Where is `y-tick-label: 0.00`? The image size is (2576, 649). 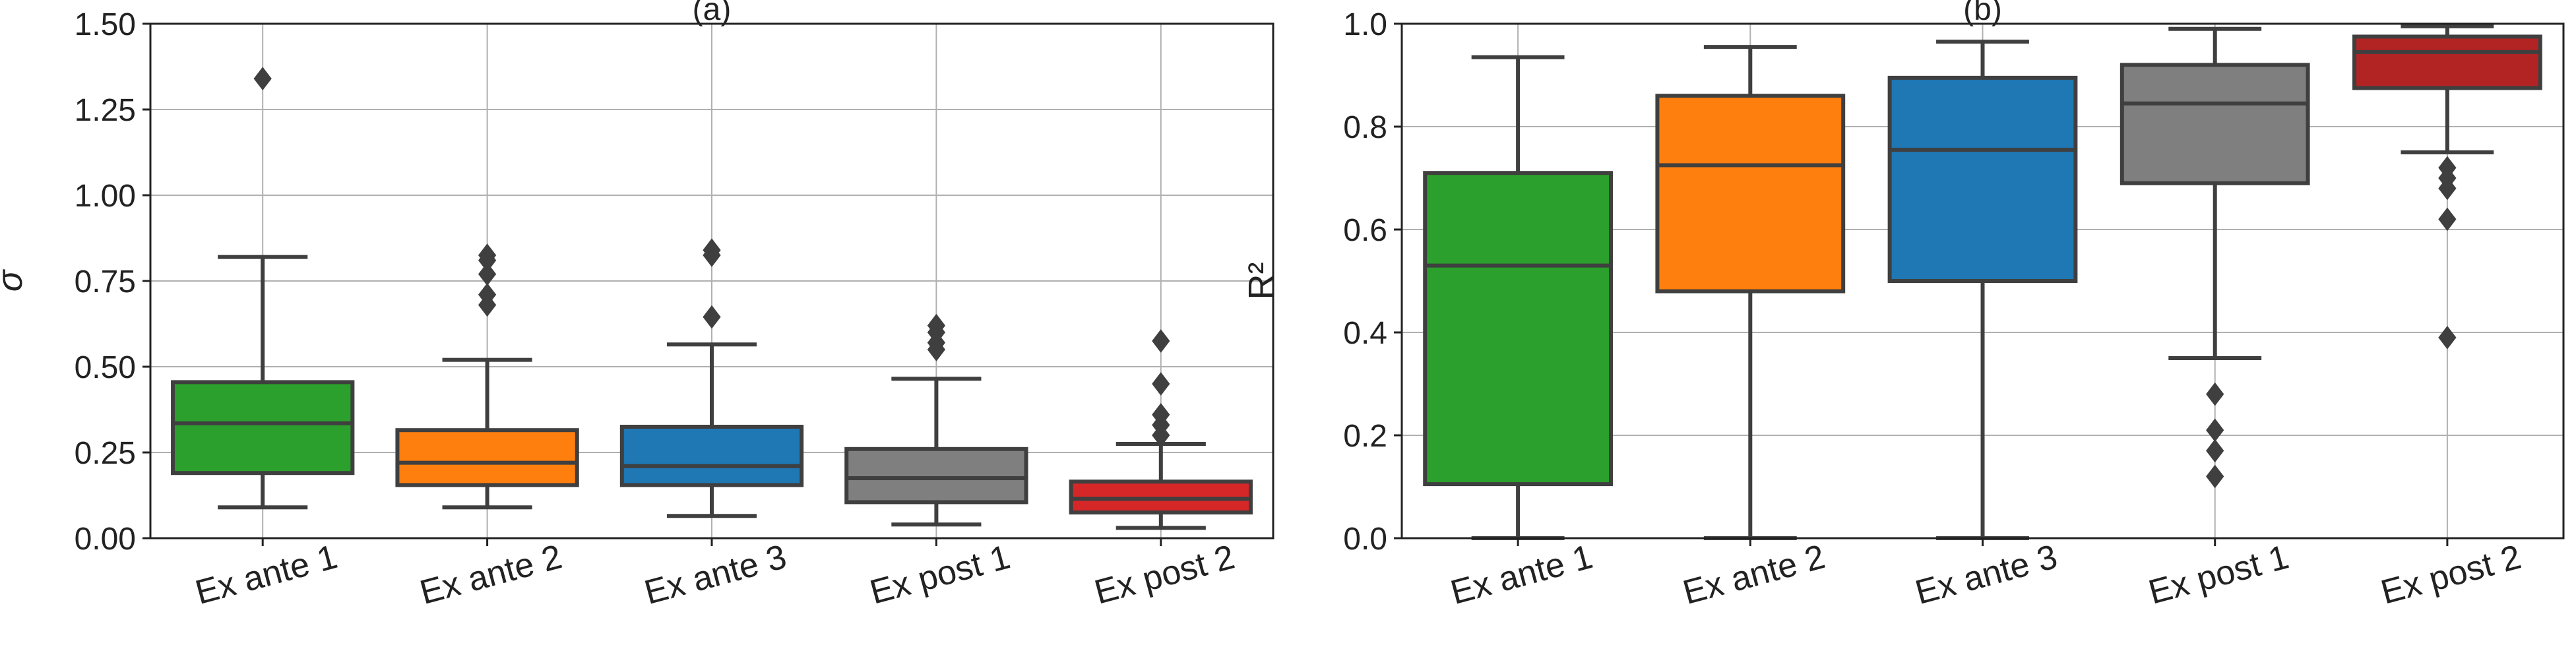
y-tick-label: 0.00 is located at coordinates (105, 539).